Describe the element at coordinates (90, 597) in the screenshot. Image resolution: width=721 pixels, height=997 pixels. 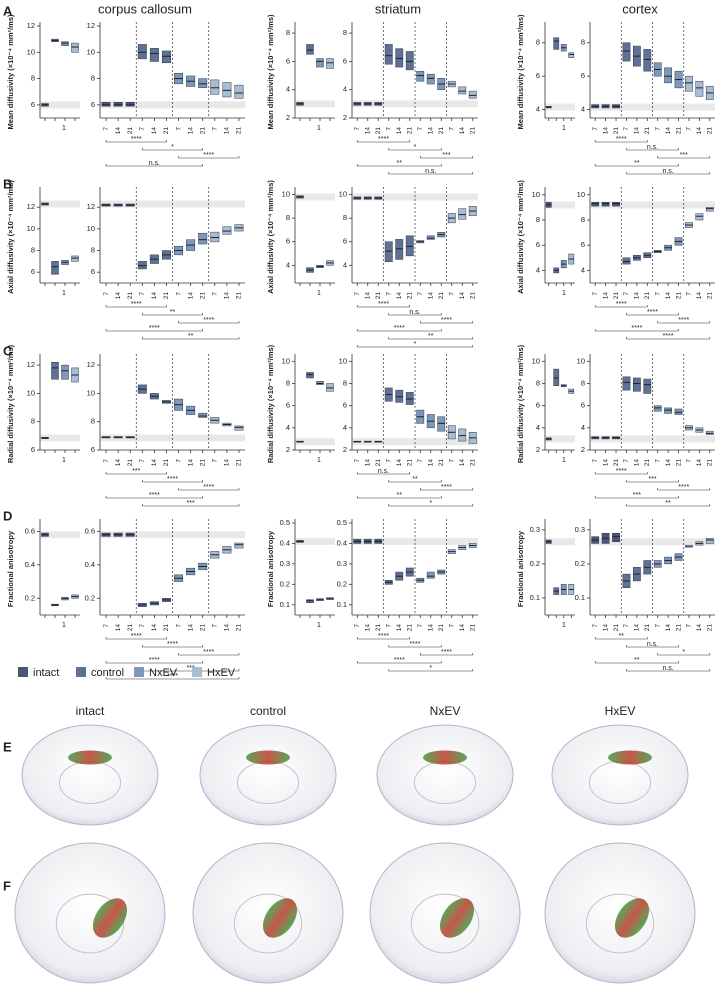
I see `y-tick-label: 0.2` at that location.